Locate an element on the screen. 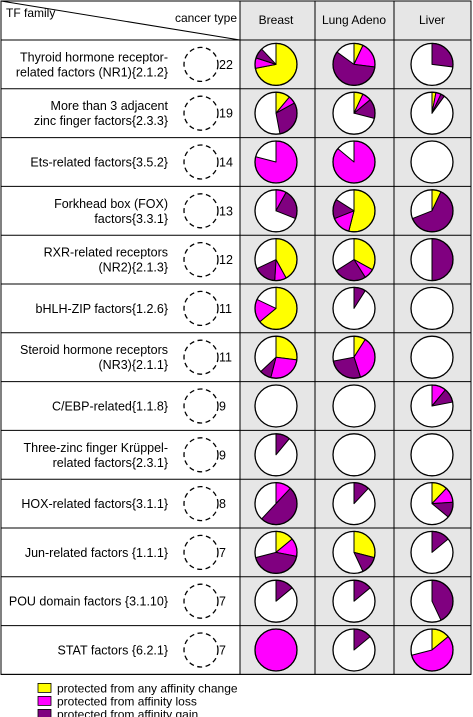 This screenshot has height=717, width=473. tf-family-label: STAT factors {6.2.1} is located at coordinates (113, 651).